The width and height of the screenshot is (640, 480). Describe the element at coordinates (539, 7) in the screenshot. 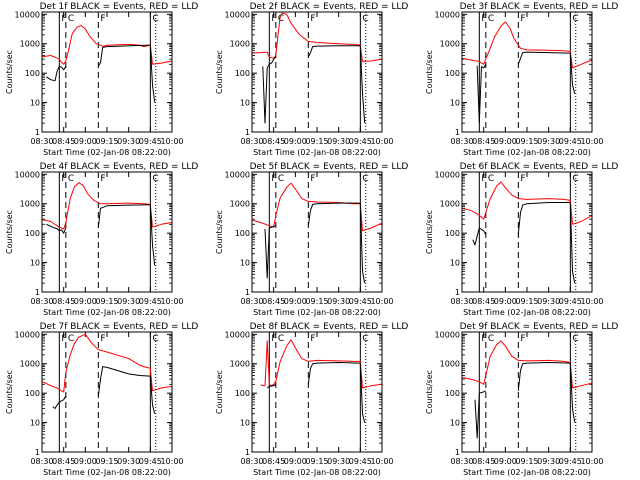

I see `chart-title: Det 3f BLACK = Events, RED = LLD` at that location.